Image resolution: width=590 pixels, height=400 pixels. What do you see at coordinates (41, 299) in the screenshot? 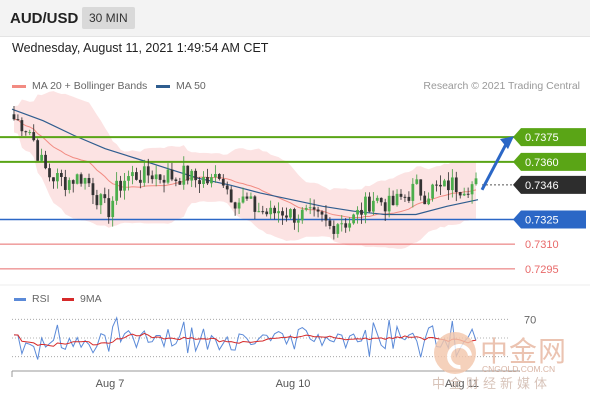
I see `legend-rsi-label: RSI` at bounding box center [41, 299].